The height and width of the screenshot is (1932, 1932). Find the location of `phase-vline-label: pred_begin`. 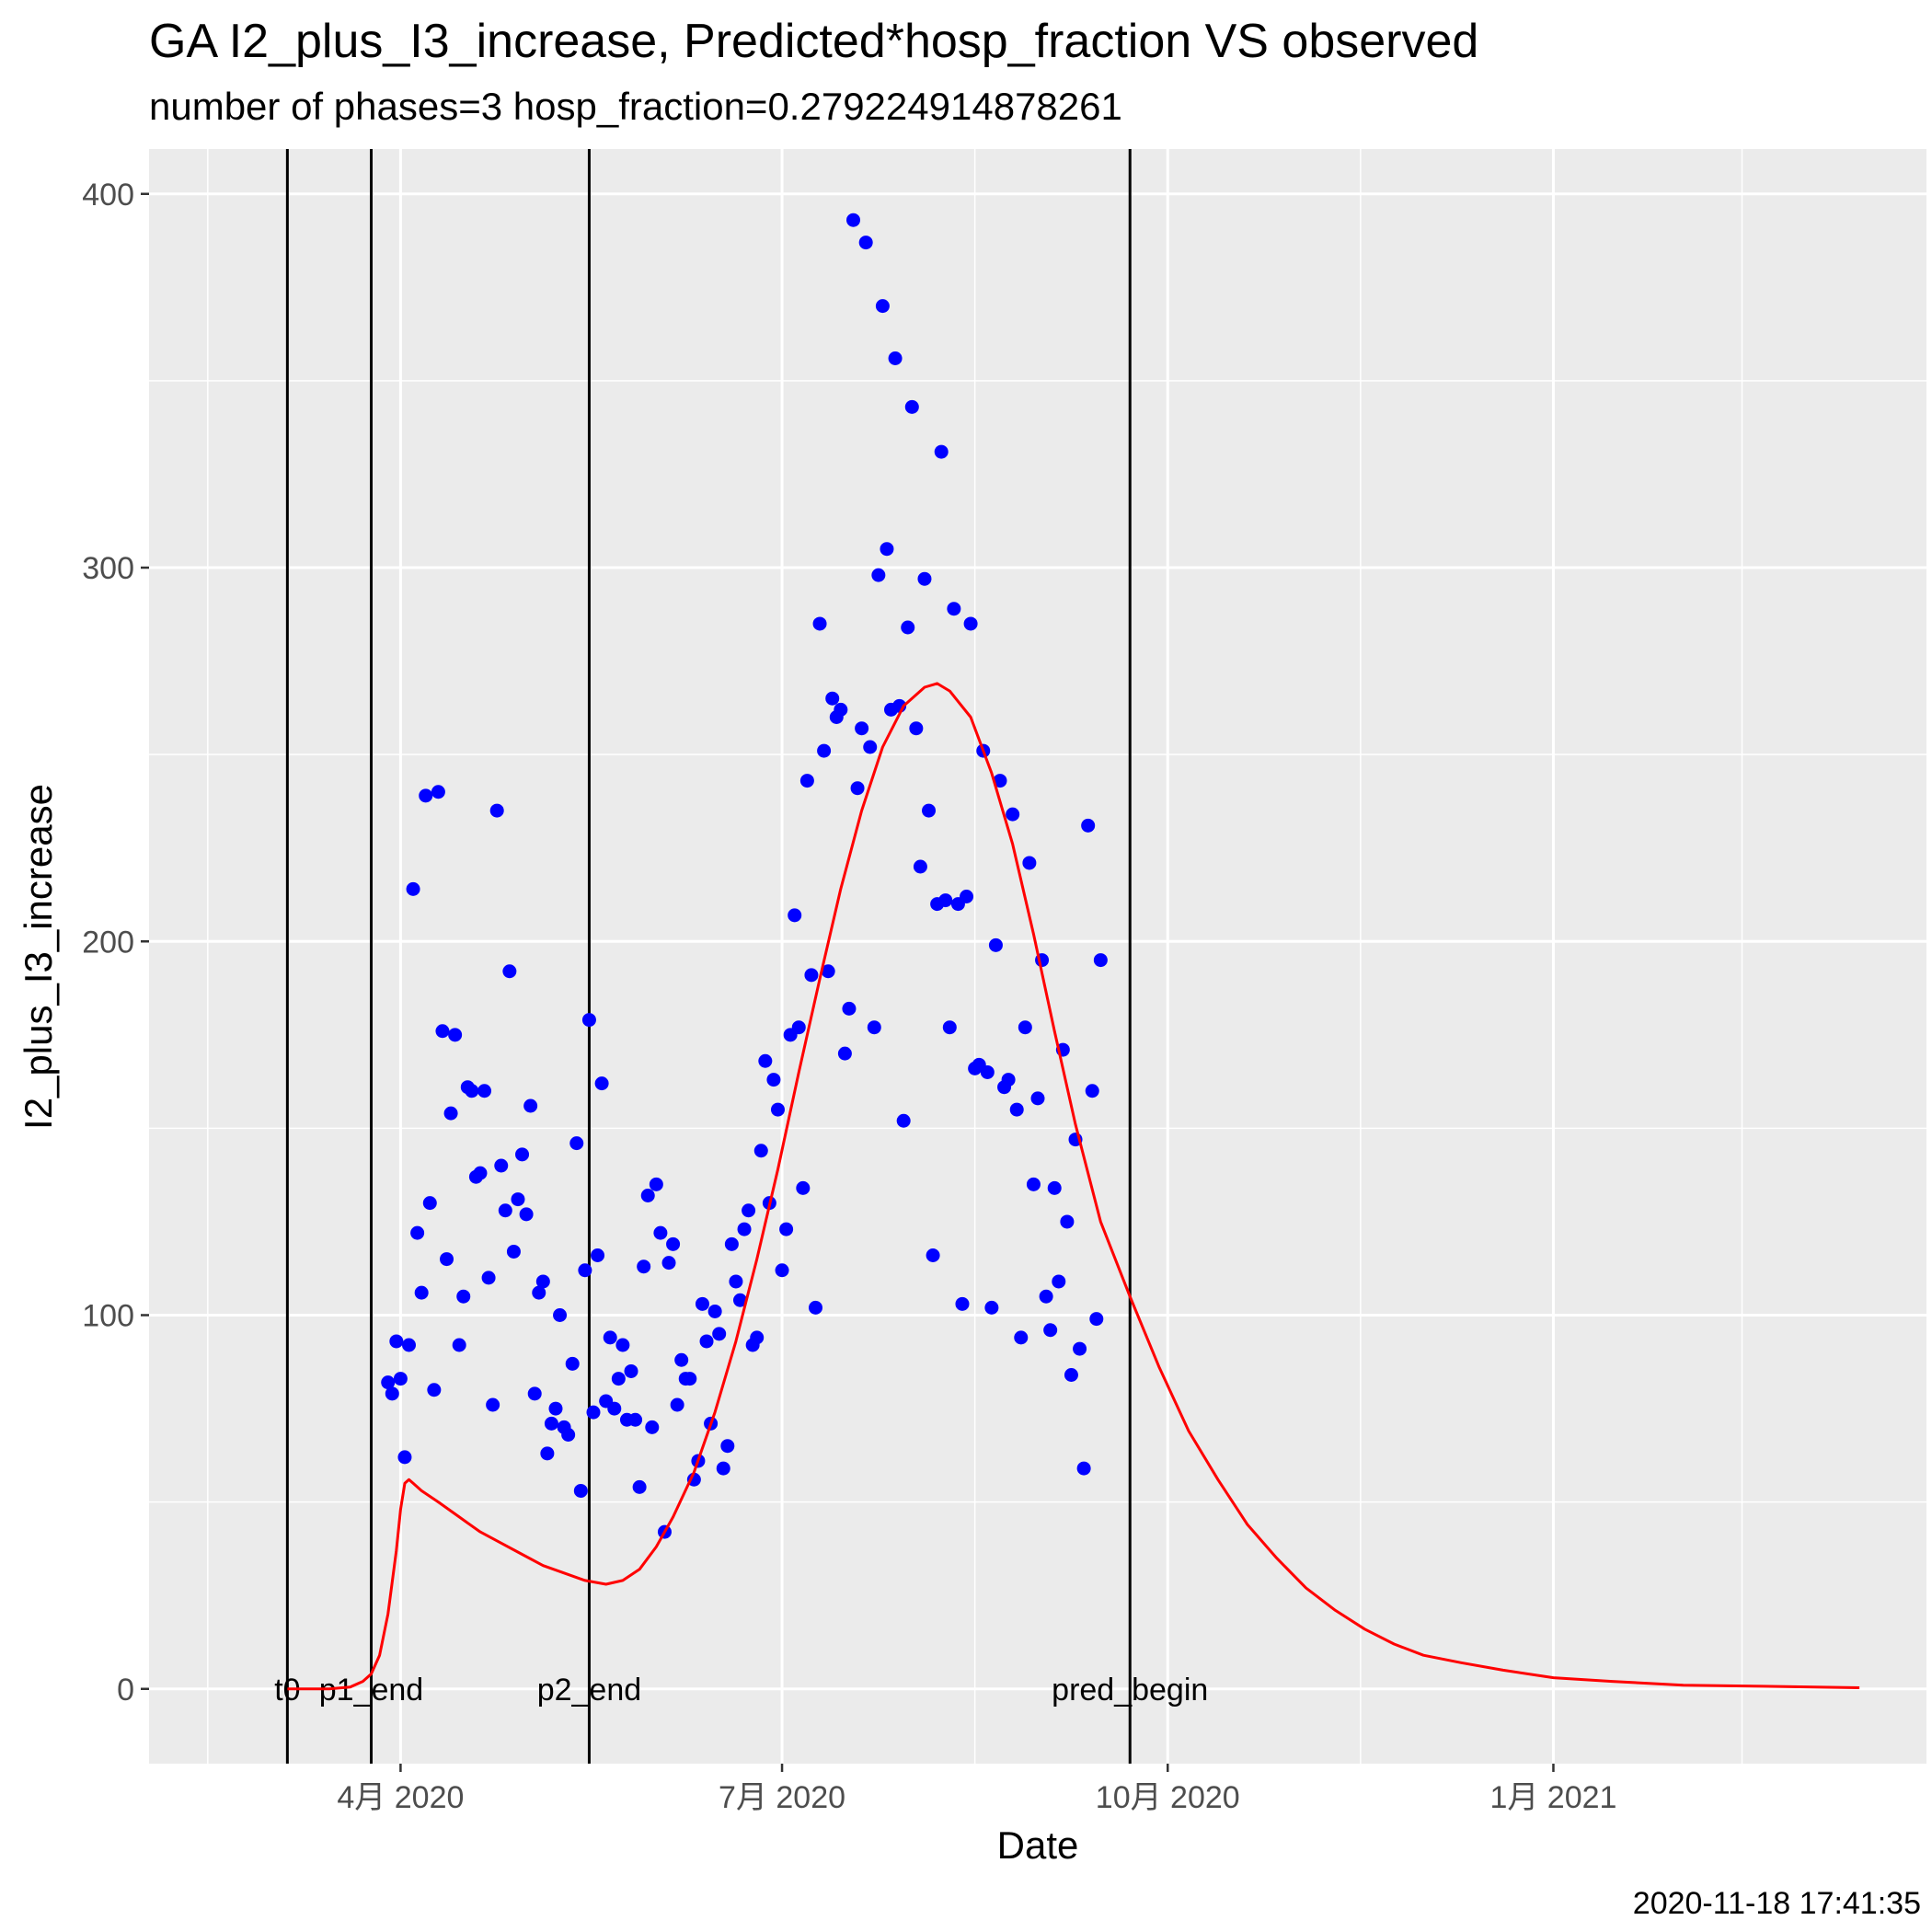

phase-vline-label: pred_begin is located at coordinates (1130, 1690).